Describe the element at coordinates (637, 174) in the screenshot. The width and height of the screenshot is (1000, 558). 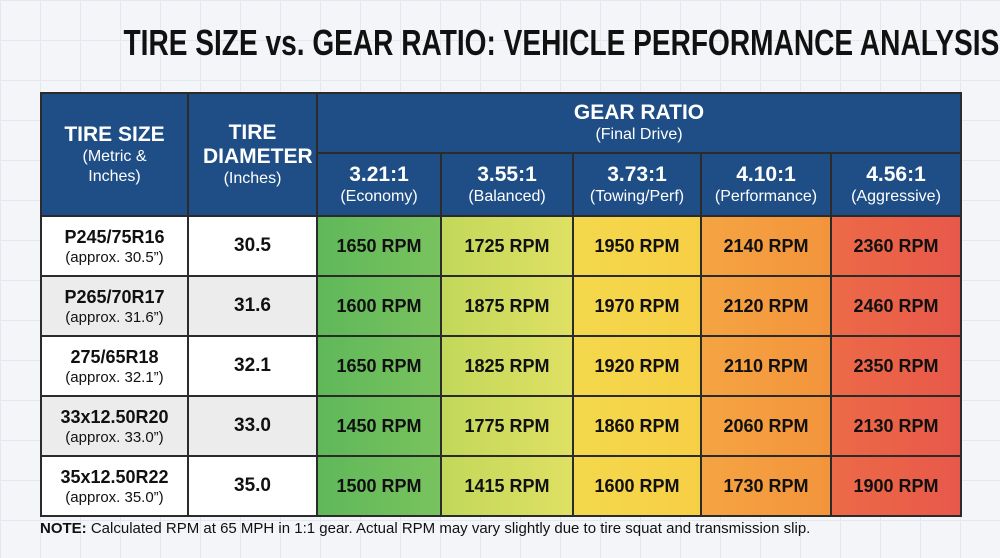
I see `ratio-label: 3.73:1` at that location.